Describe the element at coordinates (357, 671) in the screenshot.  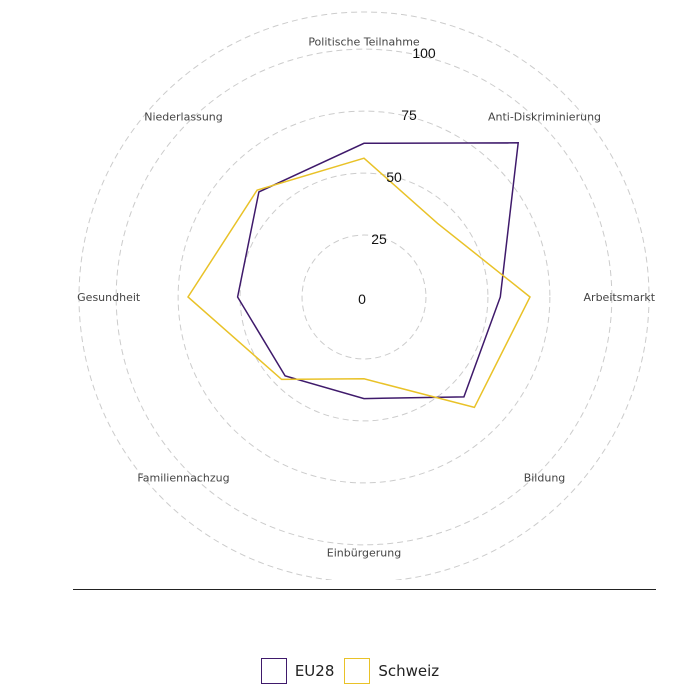
I see `legend-swatch-schweiz` at that location.